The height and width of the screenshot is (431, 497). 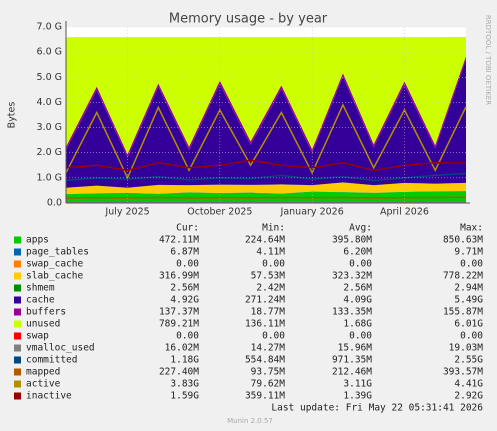 What do you see at coordinates (265, 324) in the screenshot?
I see `legend-value: 136.11M` at bounding box center [265, 324].